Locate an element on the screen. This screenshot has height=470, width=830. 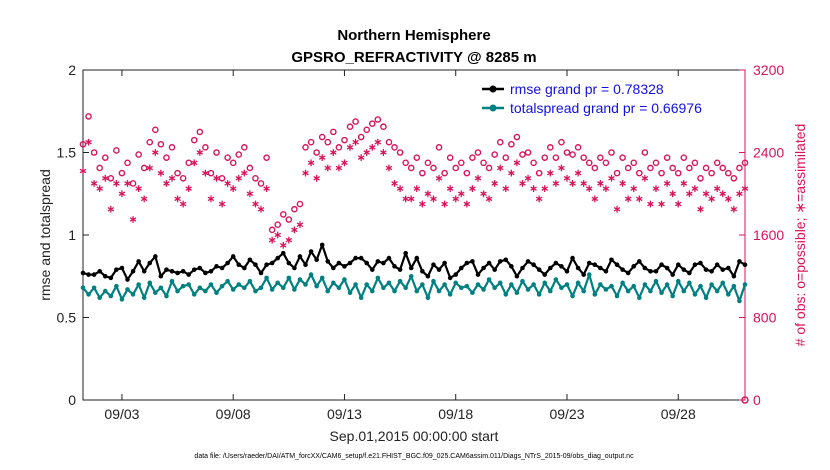
x-tick-label: 09/23 is located at coordinates (566, 414).